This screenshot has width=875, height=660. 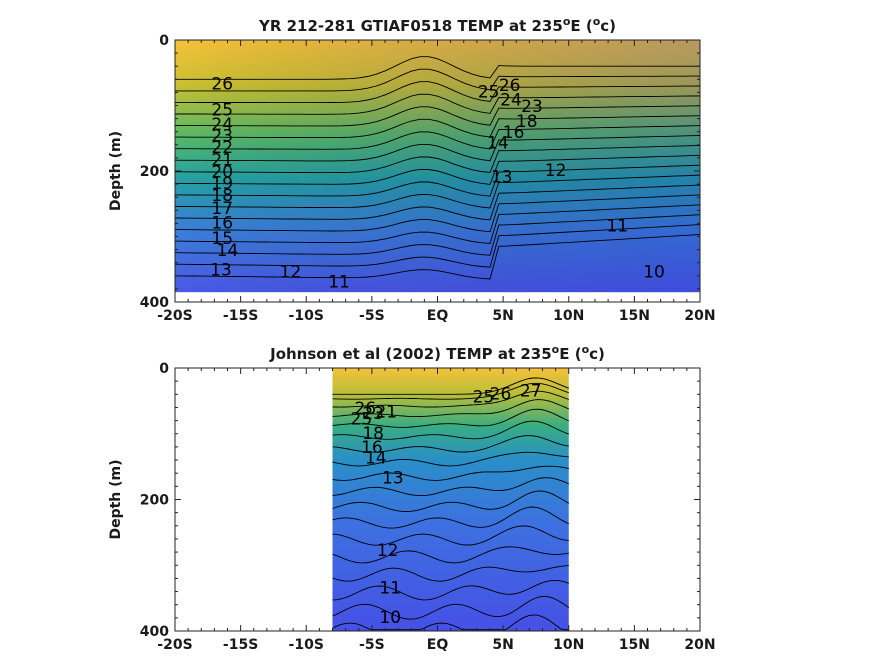 What do you see at coordinates (437, 353) in the screenshot?
I see `chart-title: Johnson et al (2002) TEMP at 235oE (oc)` at bounding box center [437, 353].